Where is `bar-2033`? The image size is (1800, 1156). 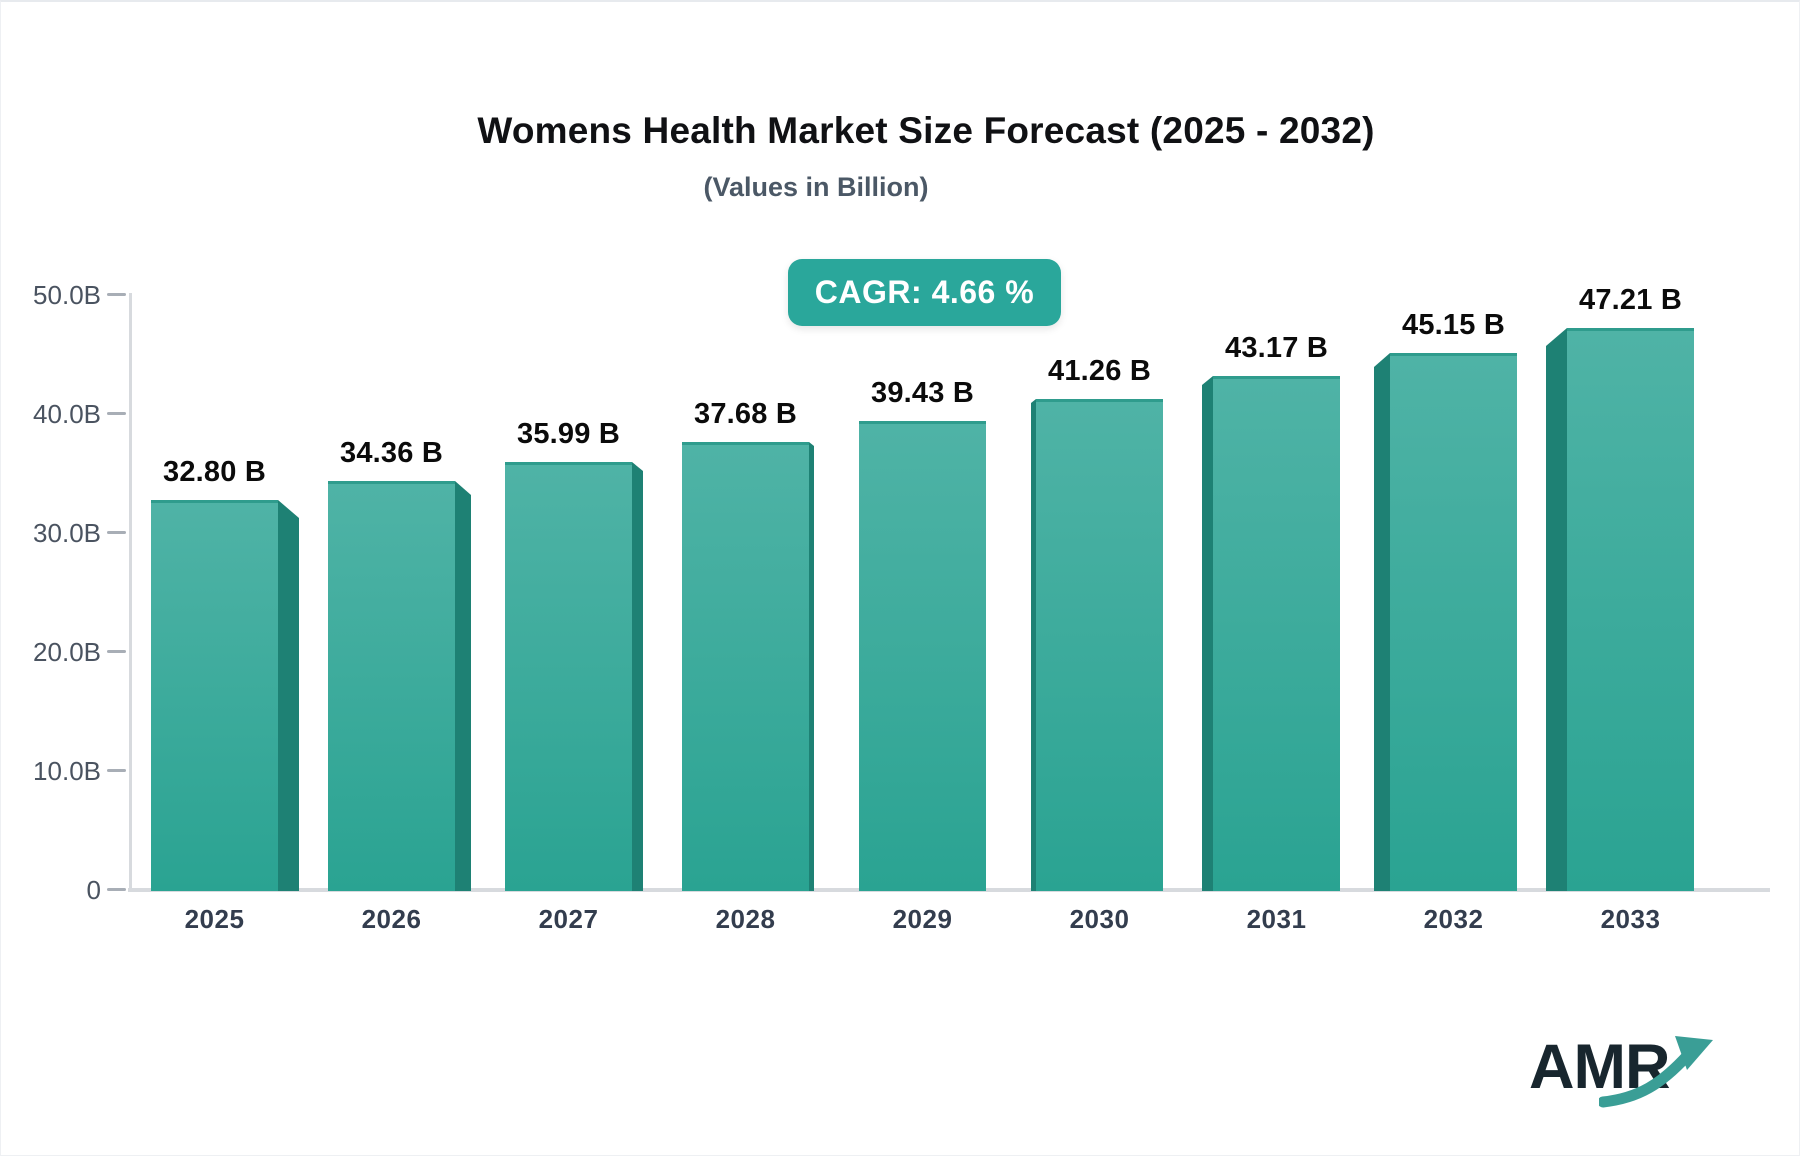
bar-2033 is located at coordinates (1620, 609).